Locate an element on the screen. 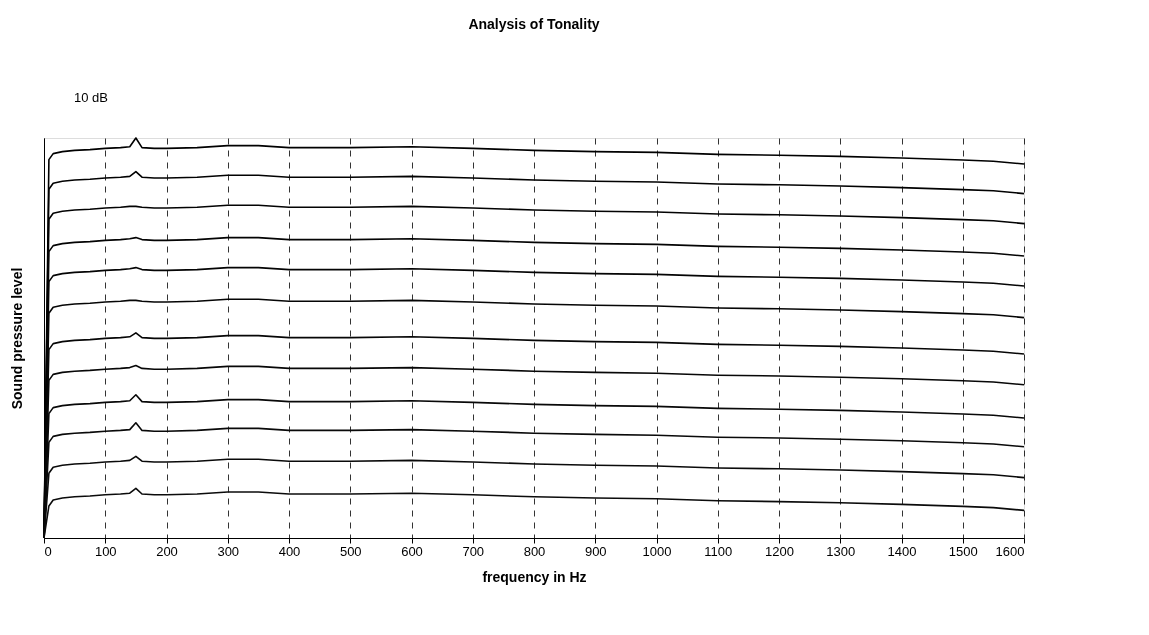 This screenshot has width=1149, height=635. x-tick-label: 400 is located at coordinates (289, 551).